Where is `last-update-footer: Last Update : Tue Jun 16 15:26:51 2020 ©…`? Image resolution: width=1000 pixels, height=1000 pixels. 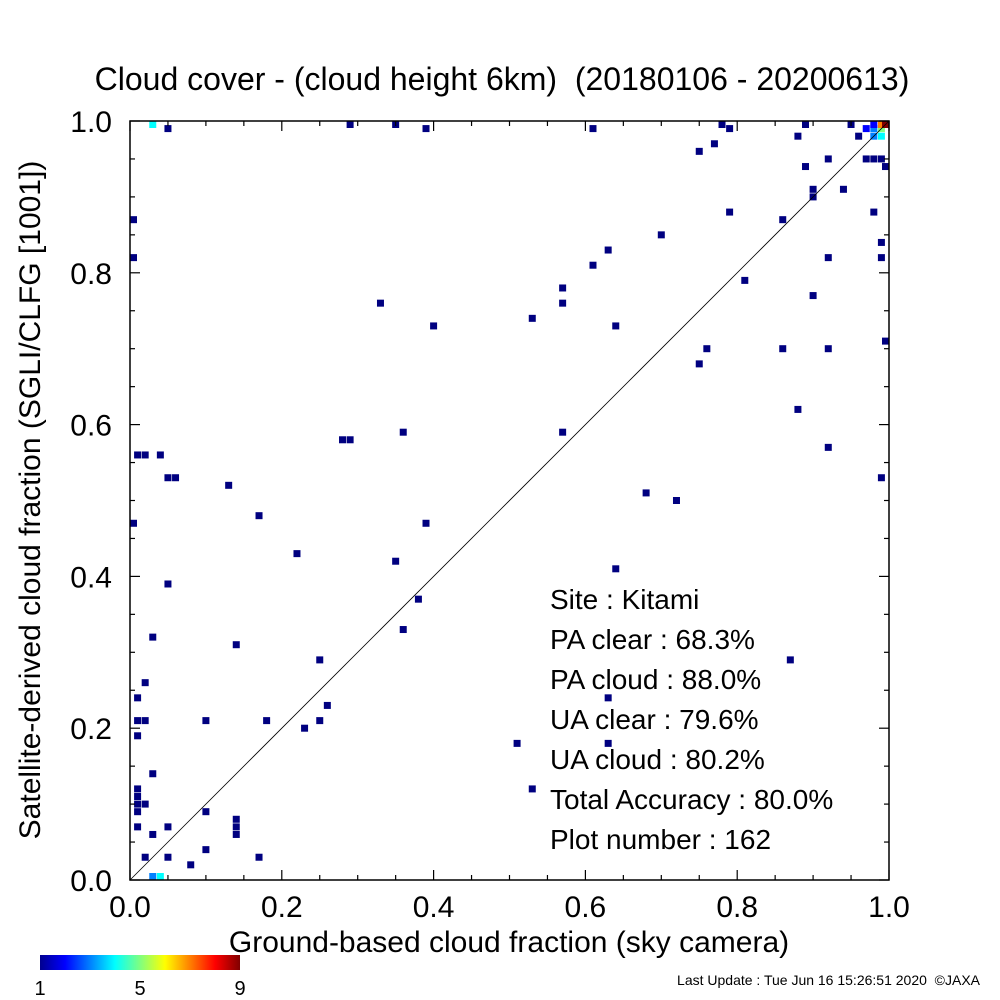 last-update-footer: Last Update : Tue Jun 16 15:26:51 2020 ©… is located at coordinates (829, 980).